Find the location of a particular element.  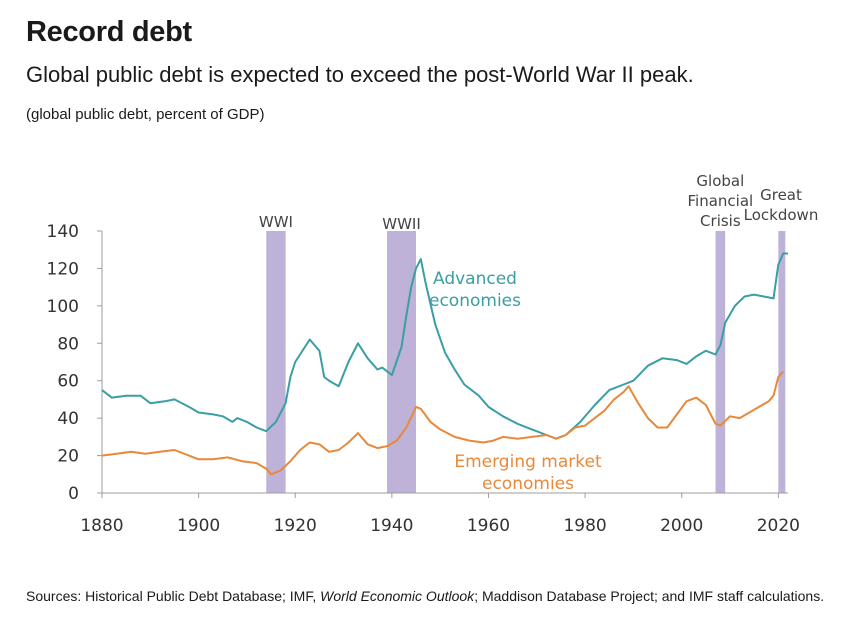

period-label: WWII is located at coordinates (401, 224).